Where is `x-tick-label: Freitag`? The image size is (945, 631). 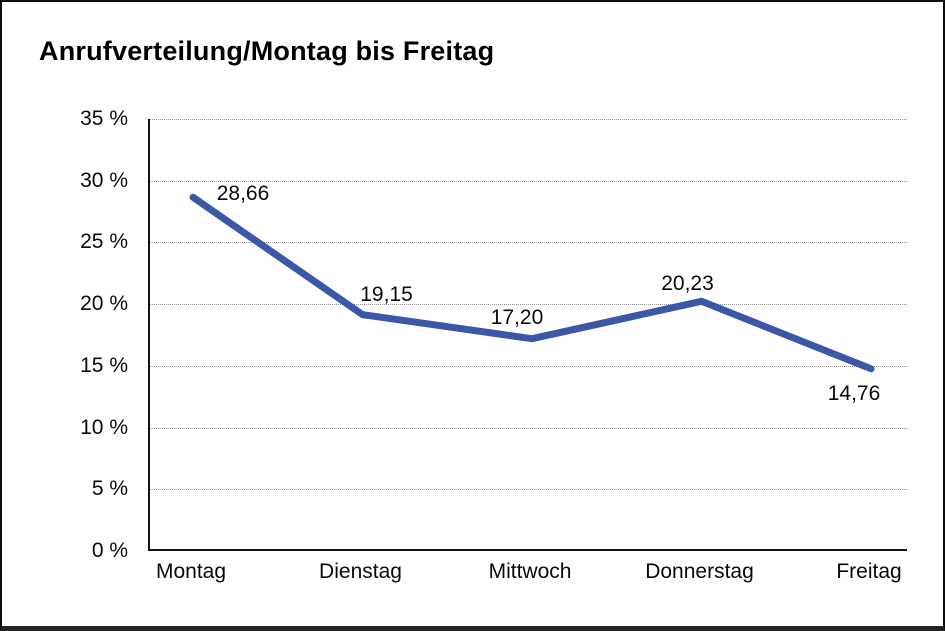 x-tick-label: Freitag is located at coordinates (869, 571).